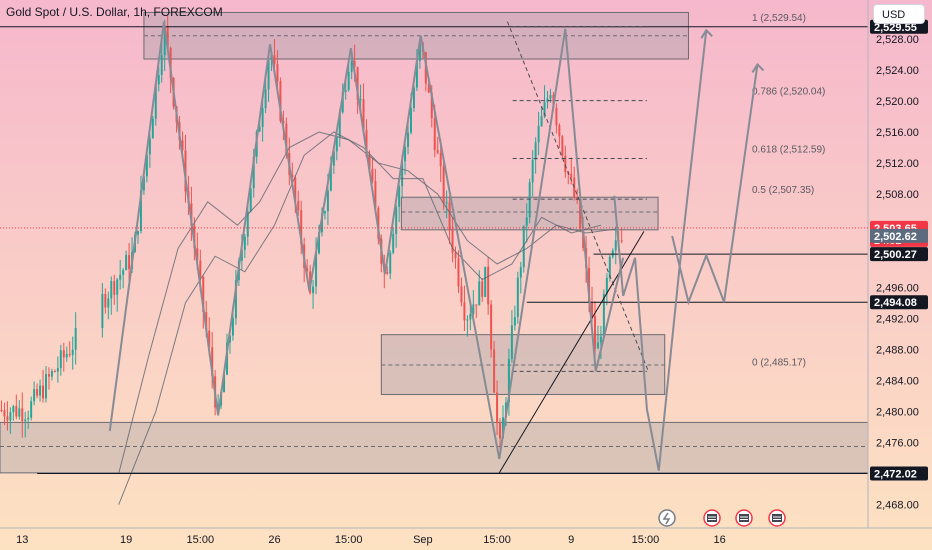 This screenshot has height=550, width=932. What do you see at coordinates (897, 71) in the screenshot?
I see `y-tick-label: 2,524.00` at bounding box center [897, 71].